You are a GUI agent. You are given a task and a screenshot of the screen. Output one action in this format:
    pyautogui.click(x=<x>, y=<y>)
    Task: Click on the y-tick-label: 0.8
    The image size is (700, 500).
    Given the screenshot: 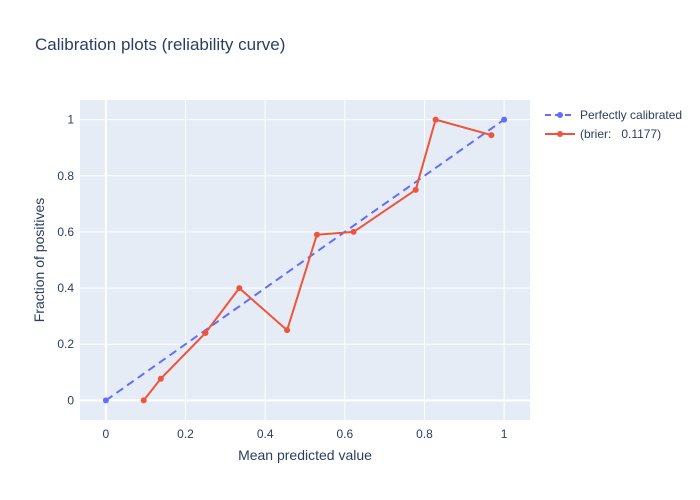 What is the action you would take?
    pyautogui.click(x=65, y=176)
    